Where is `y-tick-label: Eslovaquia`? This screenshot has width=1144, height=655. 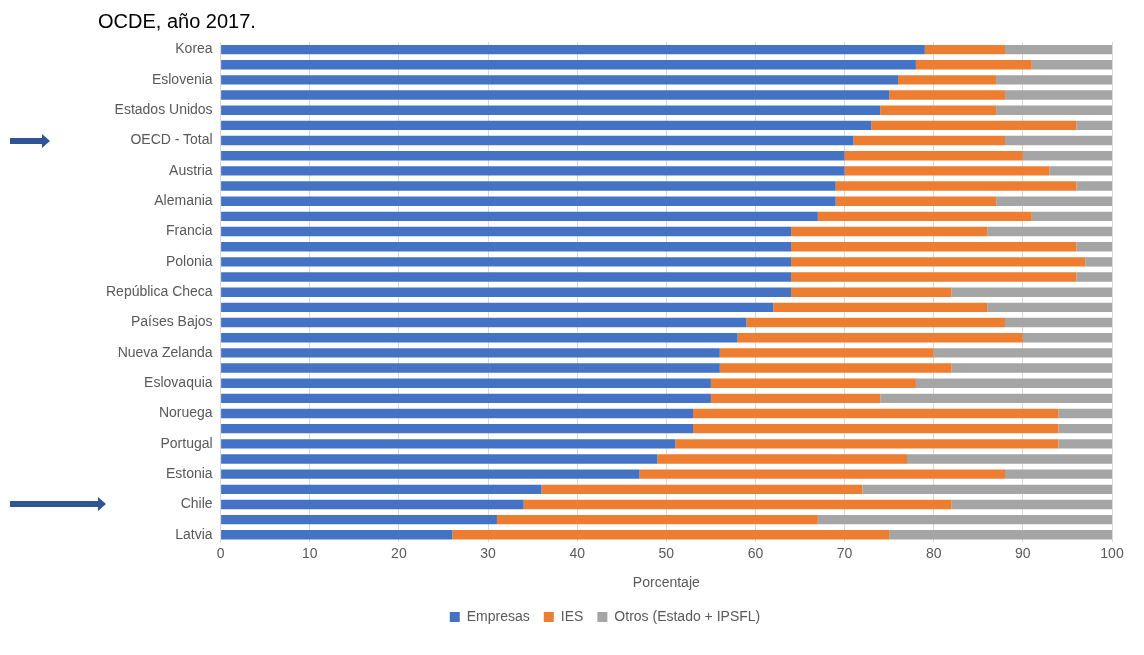
y-tick-label: Eslovaquia is located at coordinates (178, 382).